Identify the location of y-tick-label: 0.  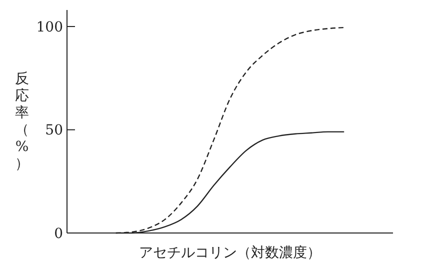
(58, 234).